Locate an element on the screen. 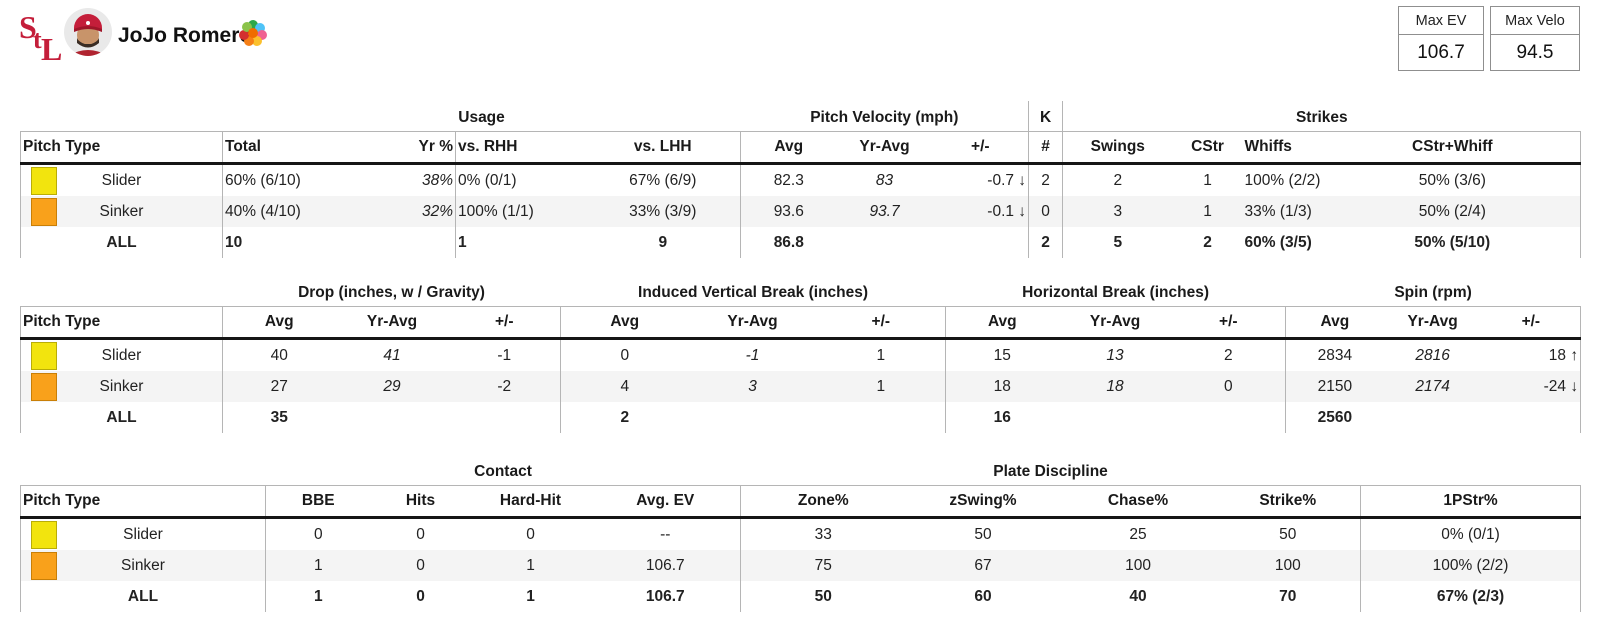 This screenshot has height=641, width=1600. col-header: # is located at coordinates (1045, 148).